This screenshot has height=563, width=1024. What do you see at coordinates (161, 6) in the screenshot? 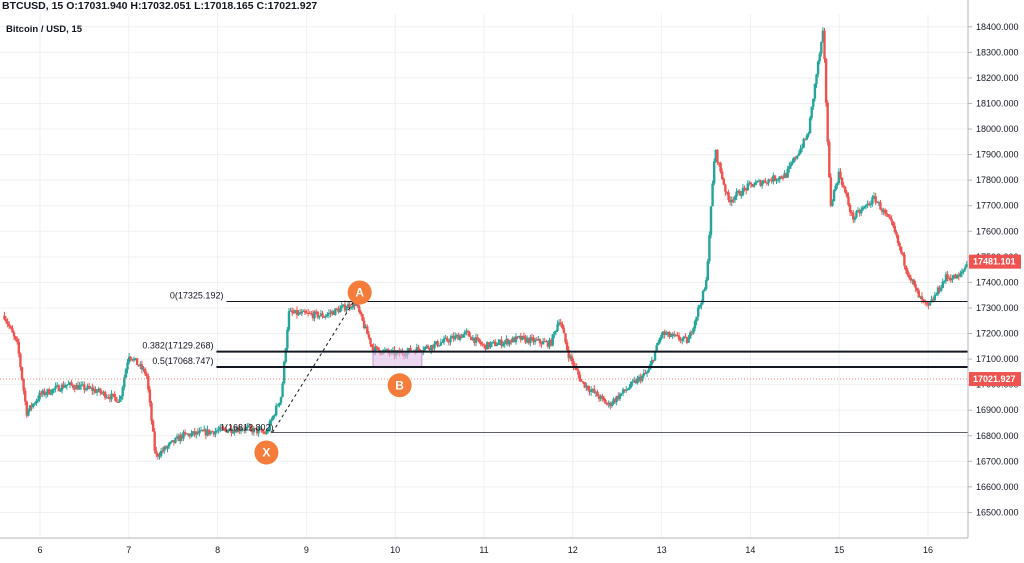
I see `legend-high: H:17032.051` at bounding box center [161, 6].